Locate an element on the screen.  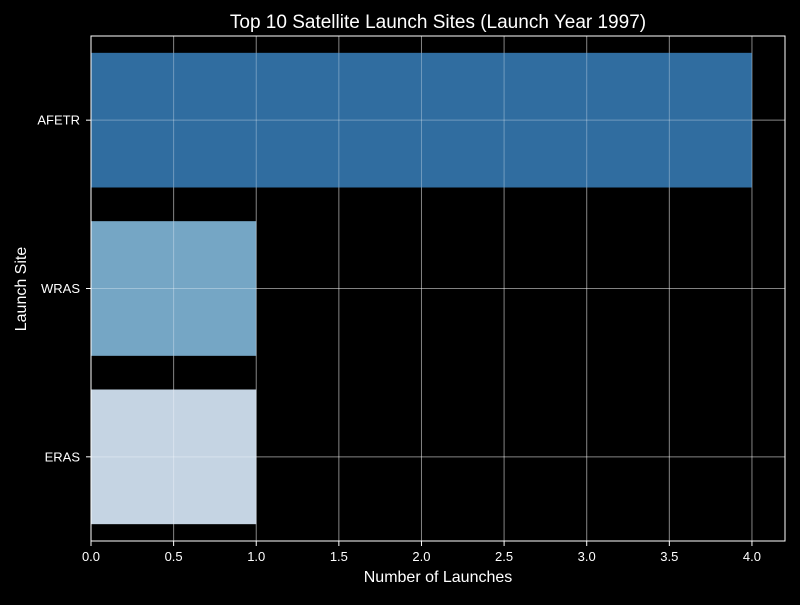
bar-wras is located at coordinates (174, 288).